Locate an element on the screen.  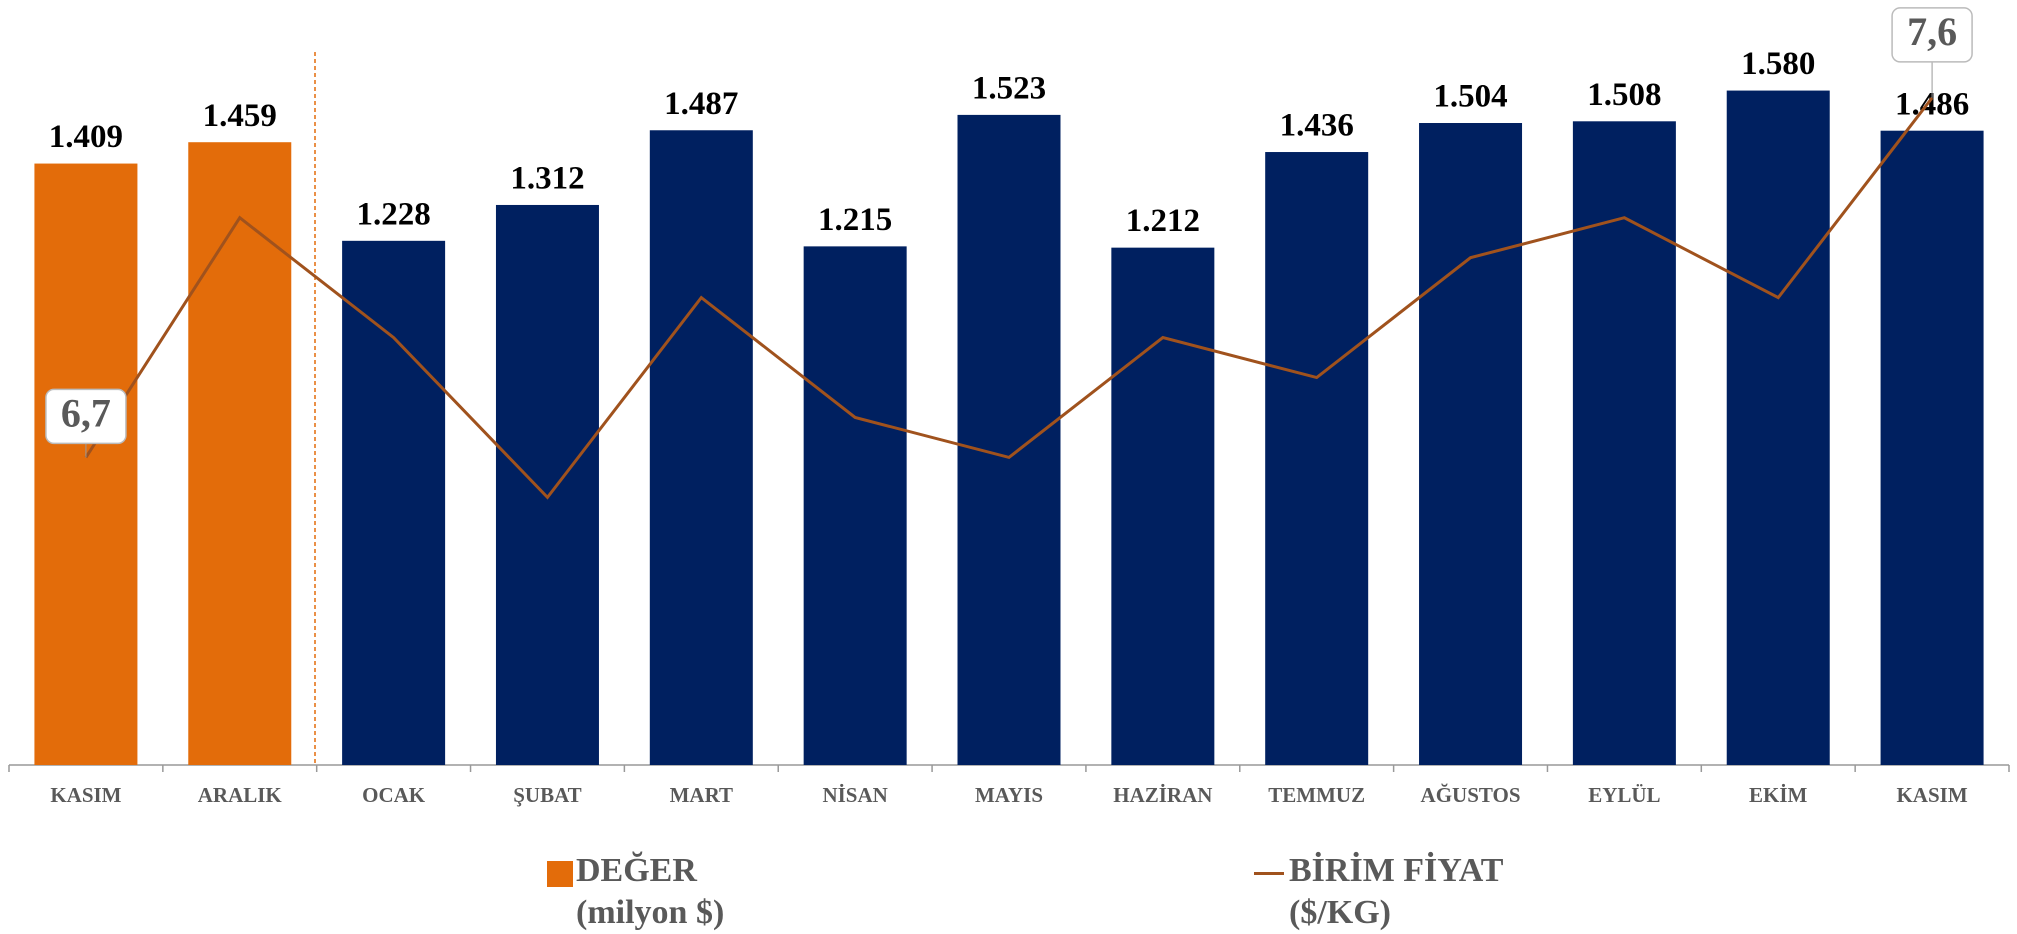
value-label: 1.228 is located at coordinates (393, 214).